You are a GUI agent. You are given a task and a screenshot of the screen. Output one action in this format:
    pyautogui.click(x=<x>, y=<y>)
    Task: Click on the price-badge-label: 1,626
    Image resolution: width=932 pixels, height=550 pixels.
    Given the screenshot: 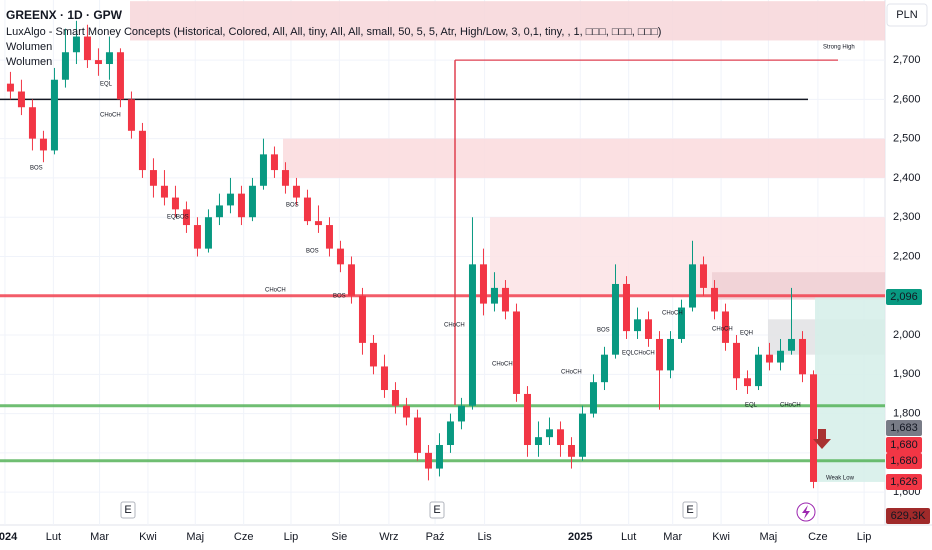 What is the action you would take?
    pyautogui.click(x=904, y=482)
    